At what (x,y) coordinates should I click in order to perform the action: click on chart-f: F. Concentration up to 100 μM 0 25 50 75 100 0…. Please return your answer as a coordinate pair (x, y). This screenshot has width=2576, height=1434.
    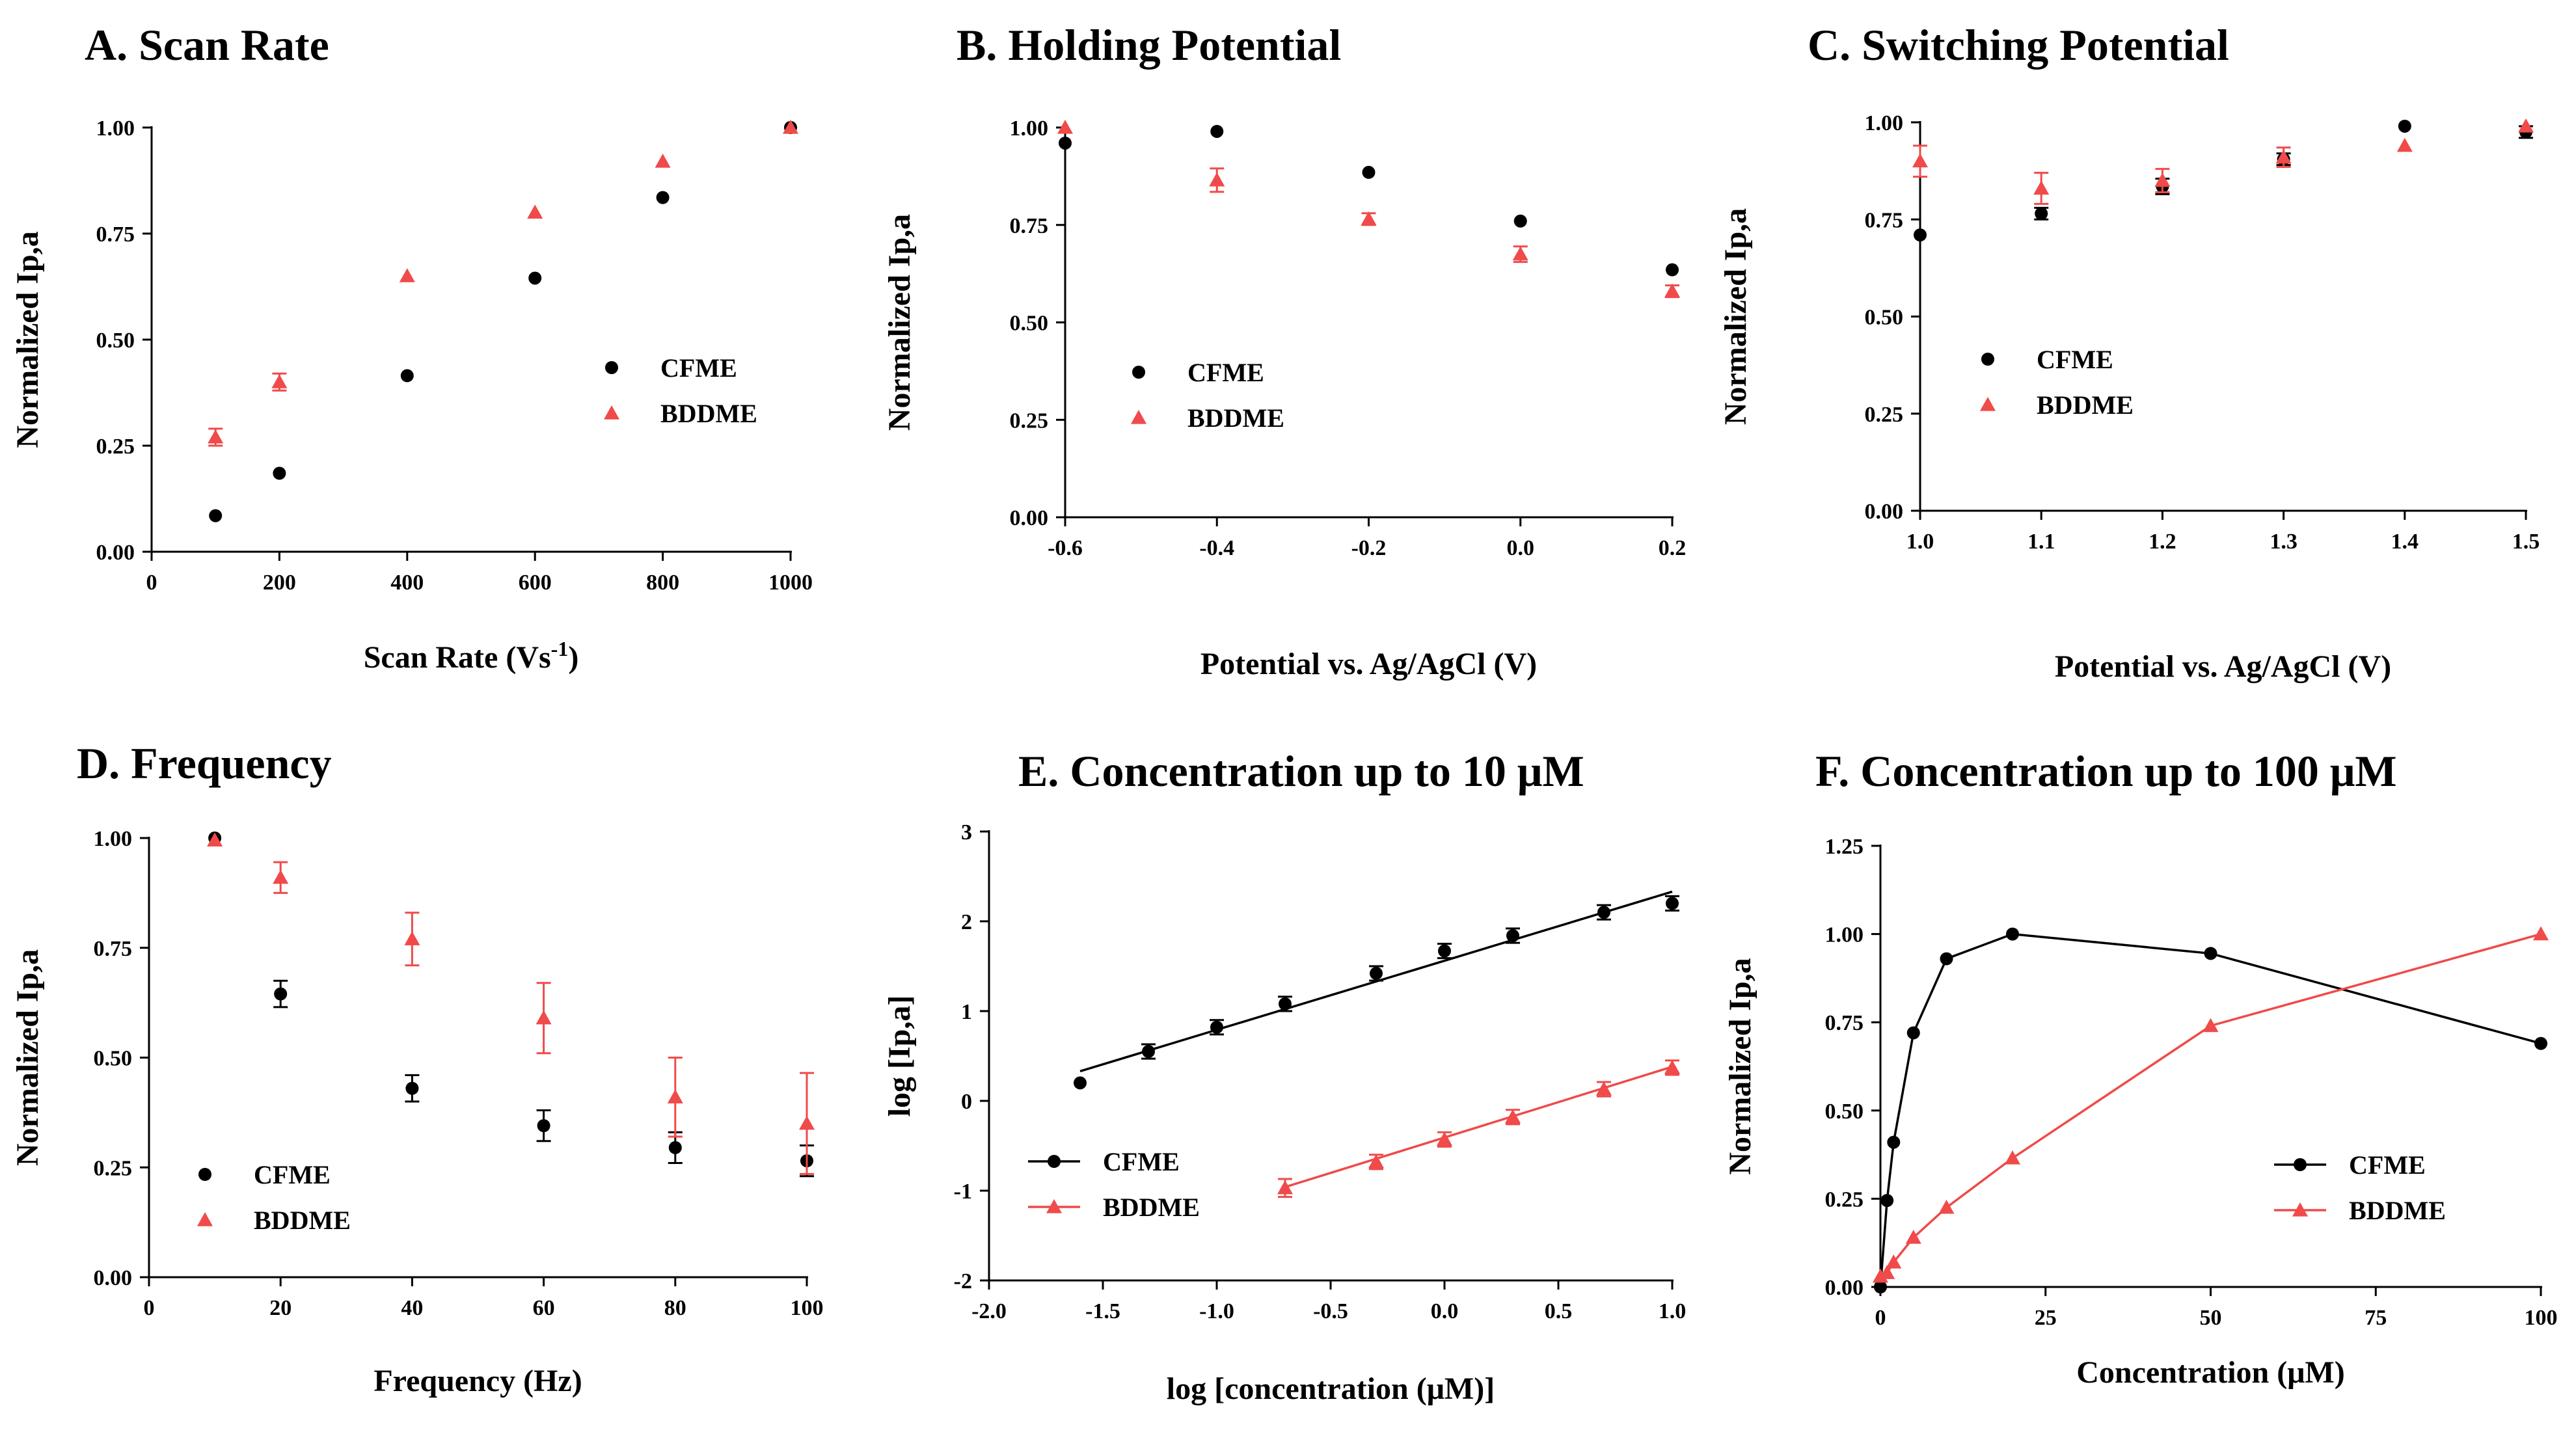
    Looking at the image, I should click on (2140, 1068).